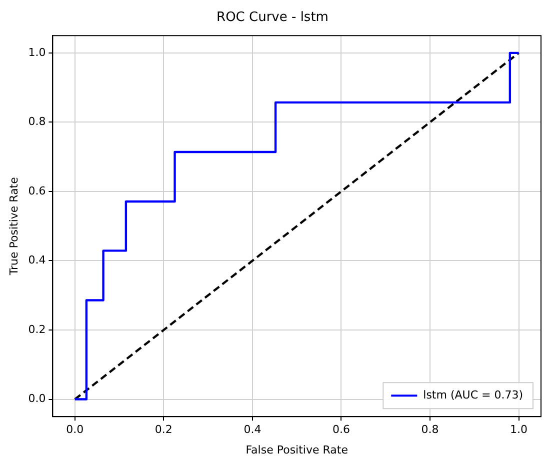 The width and height of the screenshot is (555, 465). Describe the element at coordinates (37, 191) in the screenshot. I see `y-tick-label: 0.6` at that location.